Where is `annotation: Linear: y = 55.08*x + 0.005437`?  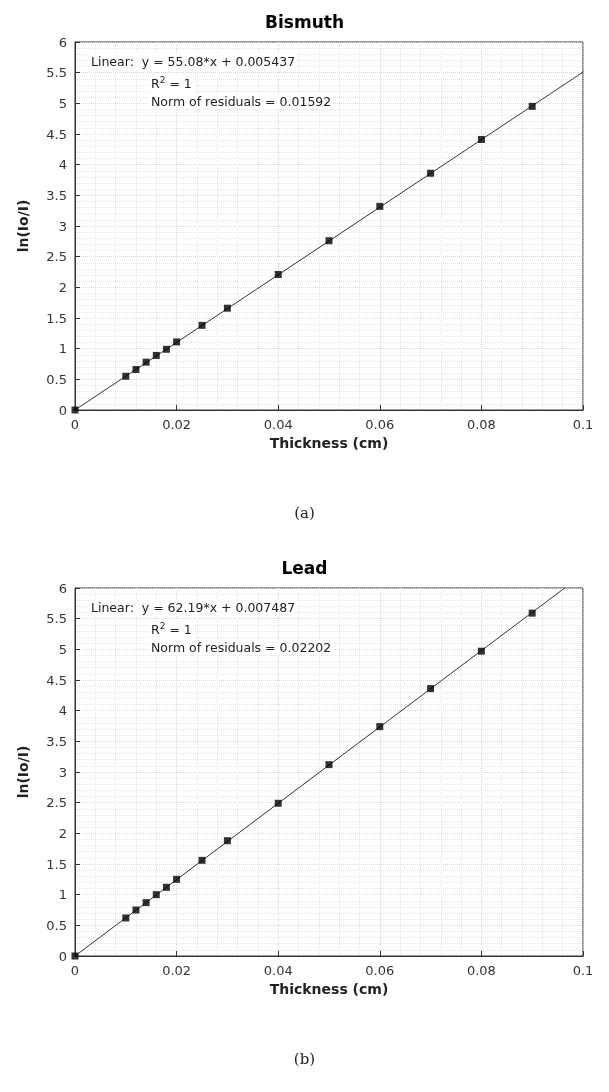
annotation: Linear: y = 55.08*x + 0.005437 is located at coordinates (193, 61).